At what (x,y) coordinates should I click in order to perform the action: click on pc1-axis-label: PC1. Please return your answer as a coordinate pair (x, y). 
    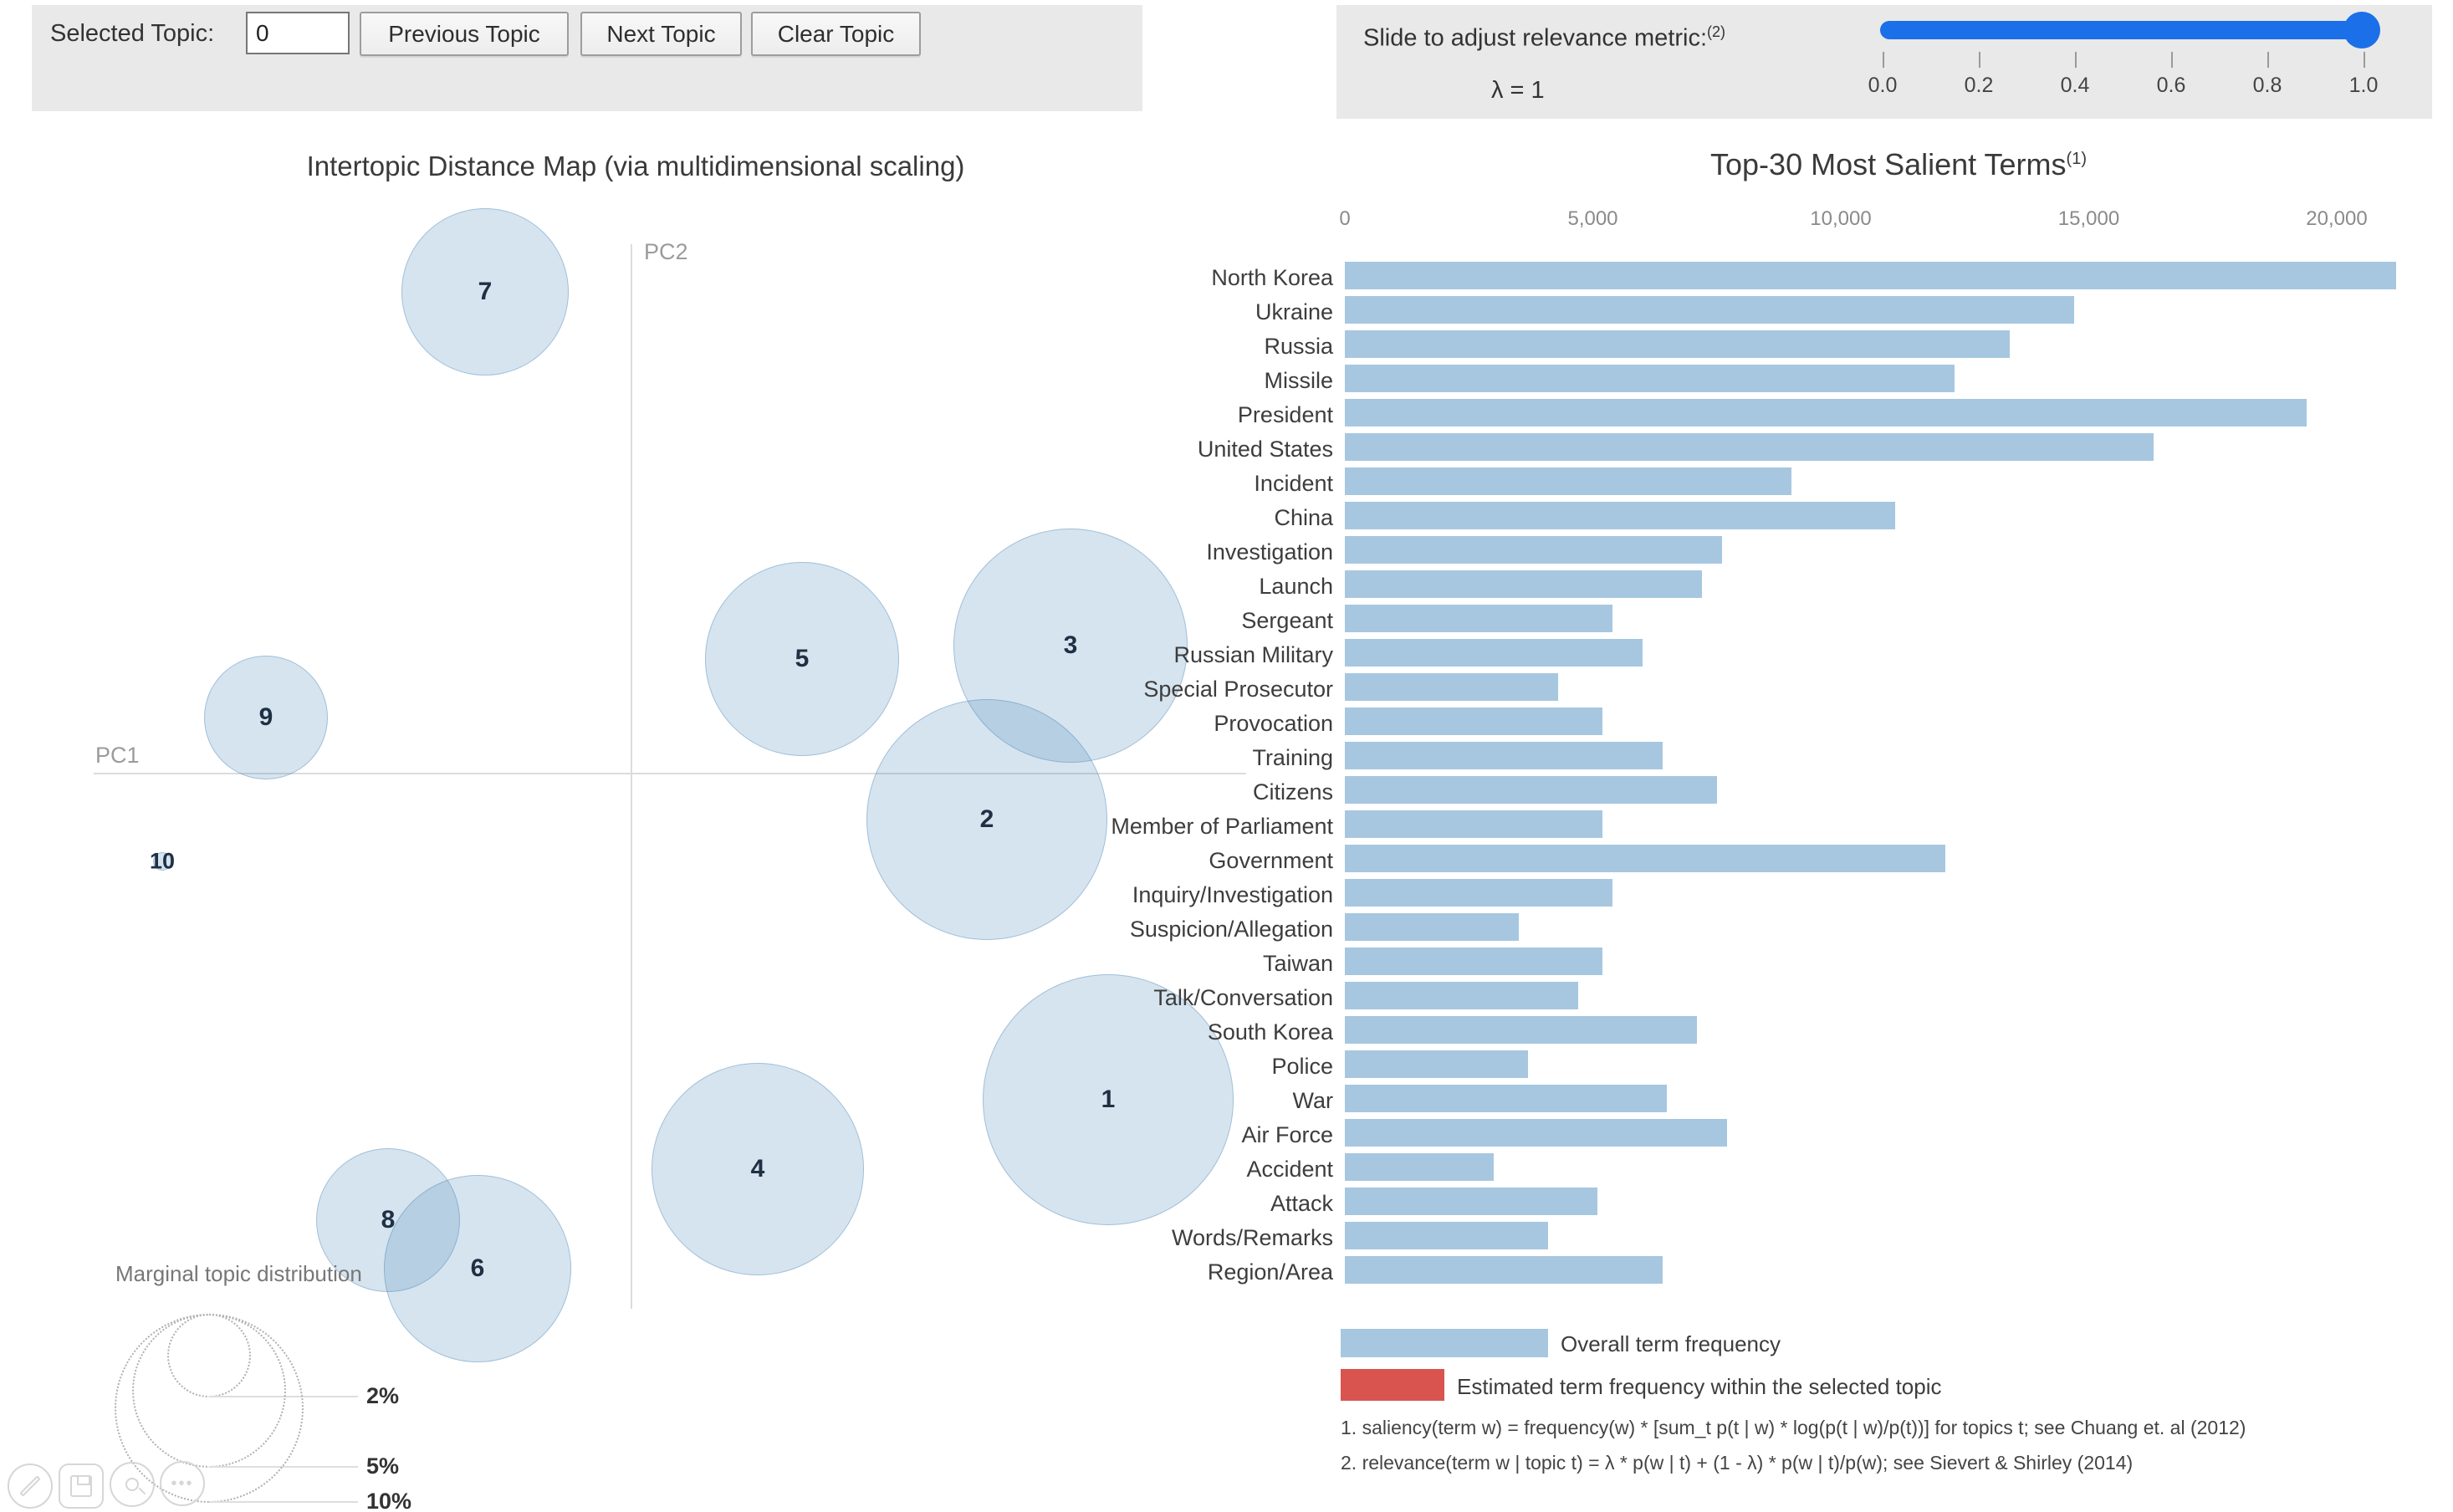
    Looking at the image, I should click on (118, 755).